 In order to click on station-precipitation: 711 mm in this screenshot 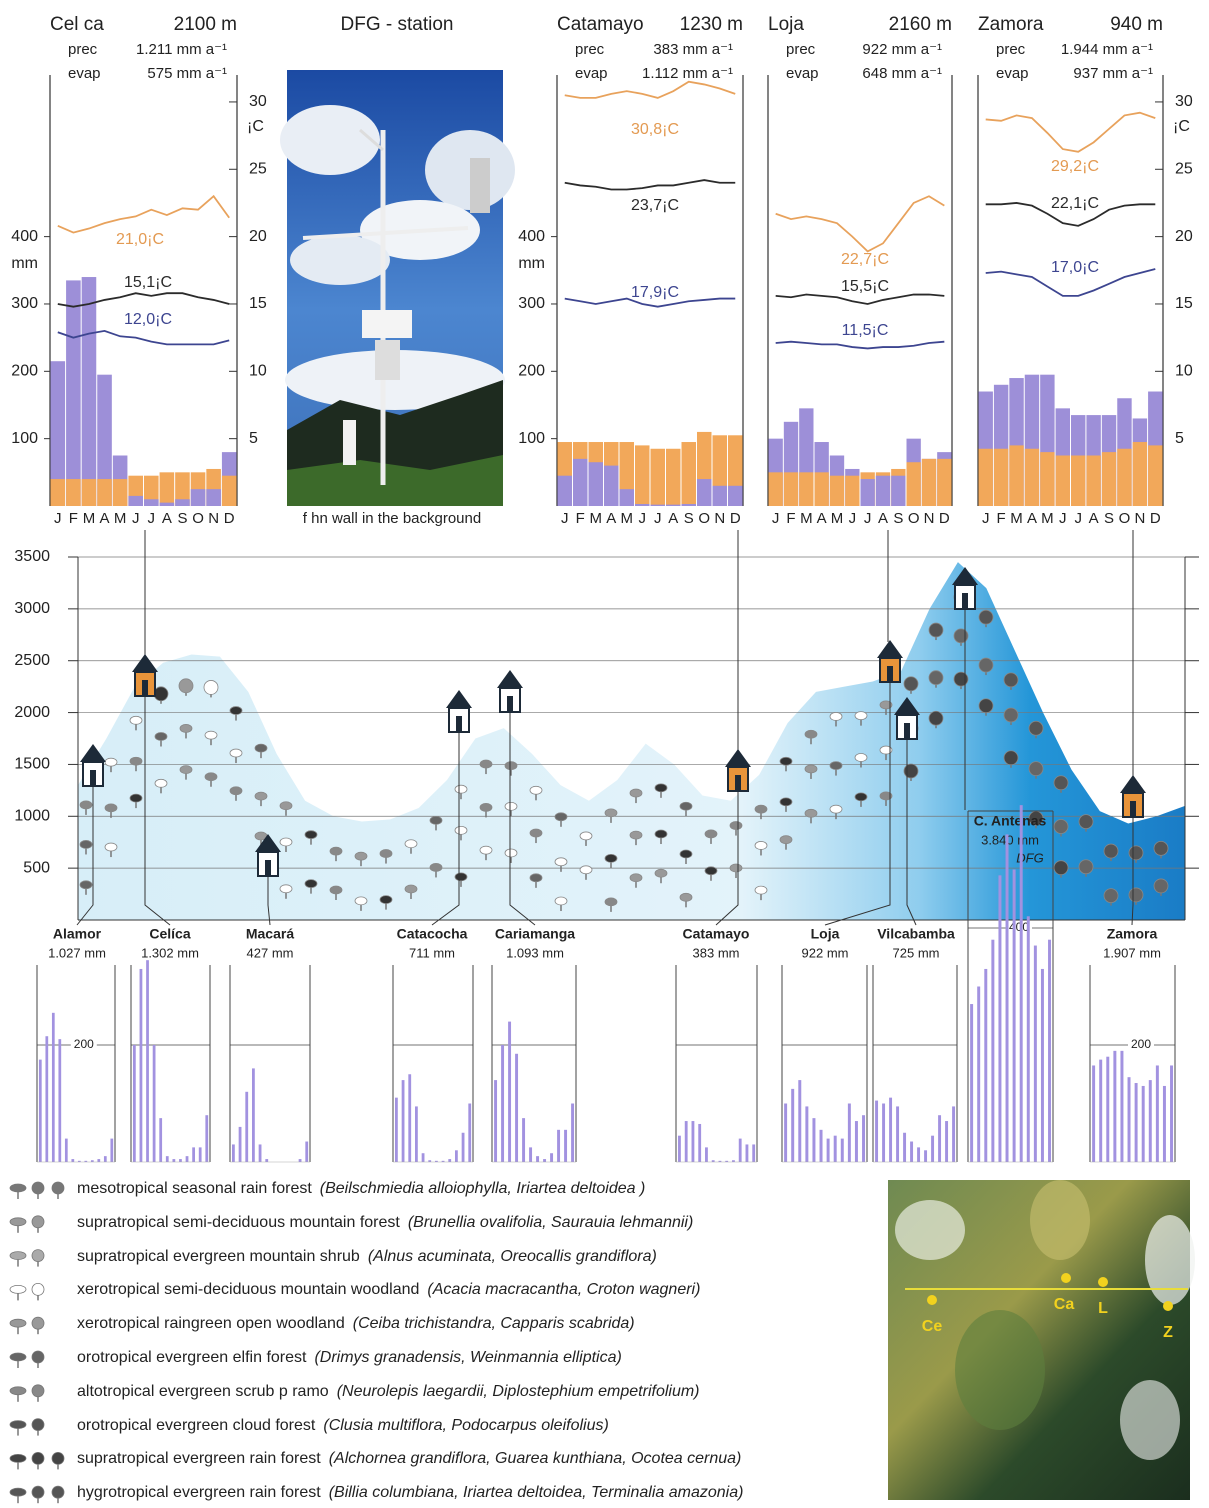, I will do `click(432, 952)`.